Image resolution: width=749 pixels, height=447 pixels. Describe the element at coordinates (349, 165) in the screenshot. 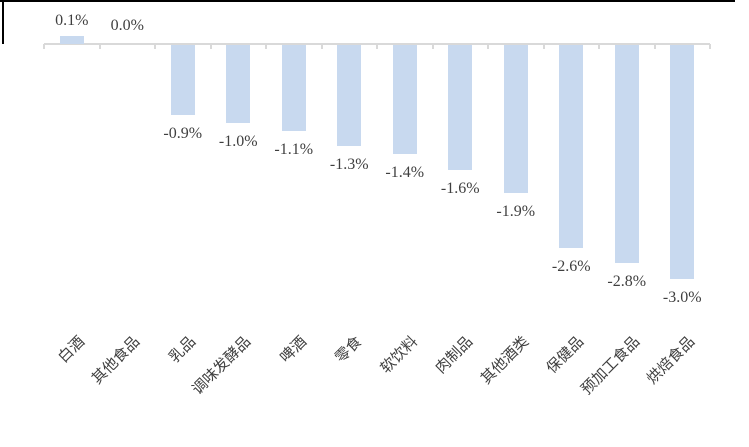

I see `value-label: -1.3%` at that location.